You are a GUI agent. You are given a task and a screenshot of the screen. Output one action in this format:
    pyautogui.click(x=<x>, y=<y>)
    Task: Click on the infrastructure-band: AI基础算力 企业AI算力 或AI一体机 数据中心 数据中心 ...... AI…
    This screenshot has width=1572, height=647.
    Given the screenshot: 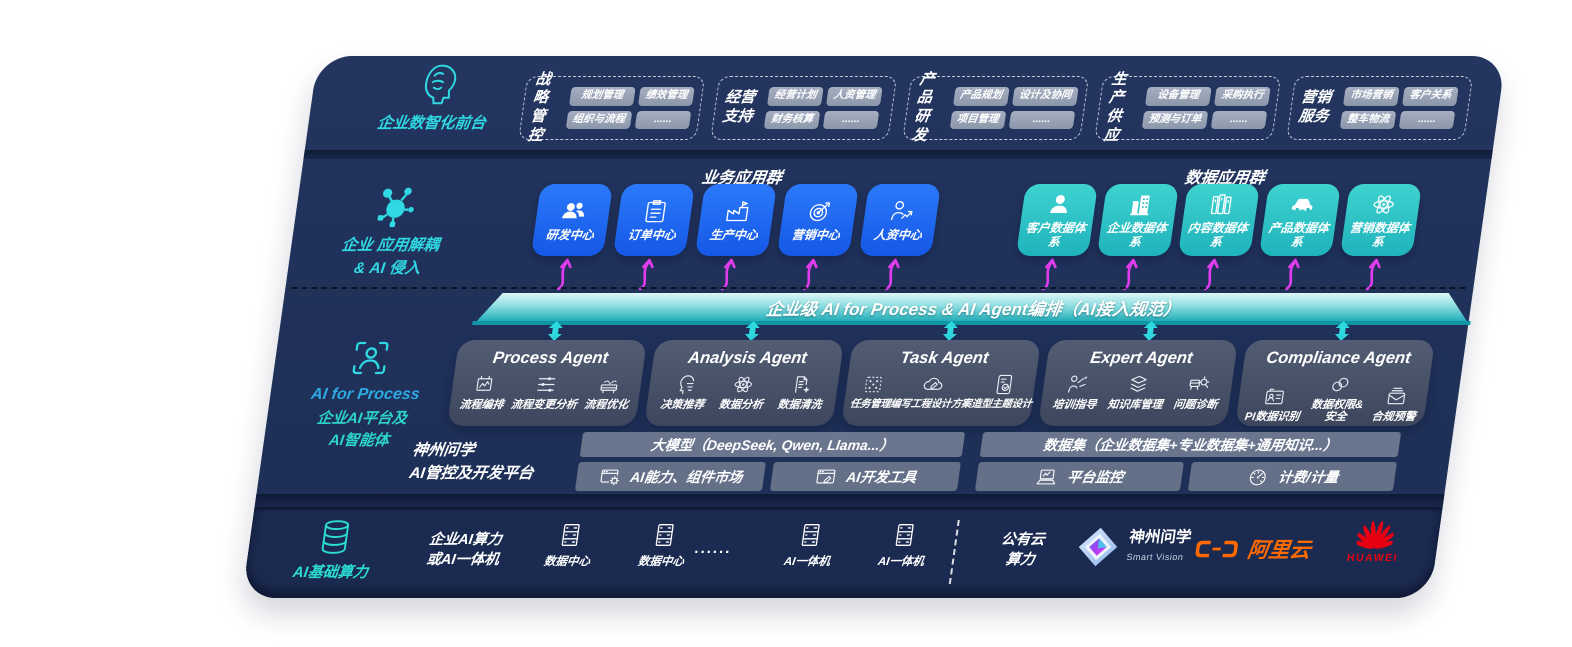 What is the action you would take?
    pyautogui.click(x=842, y=552)
    